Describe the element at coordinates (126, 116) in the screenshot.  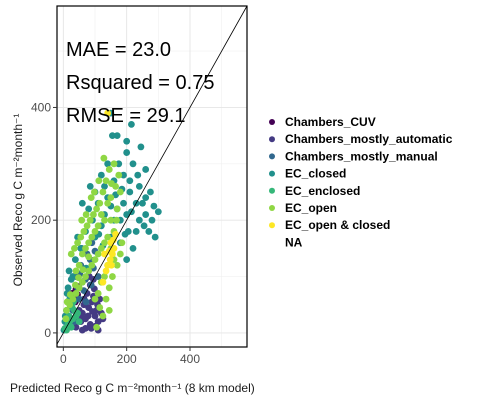
I see `annotation-rmse: RMSE = 29.1` at that location.